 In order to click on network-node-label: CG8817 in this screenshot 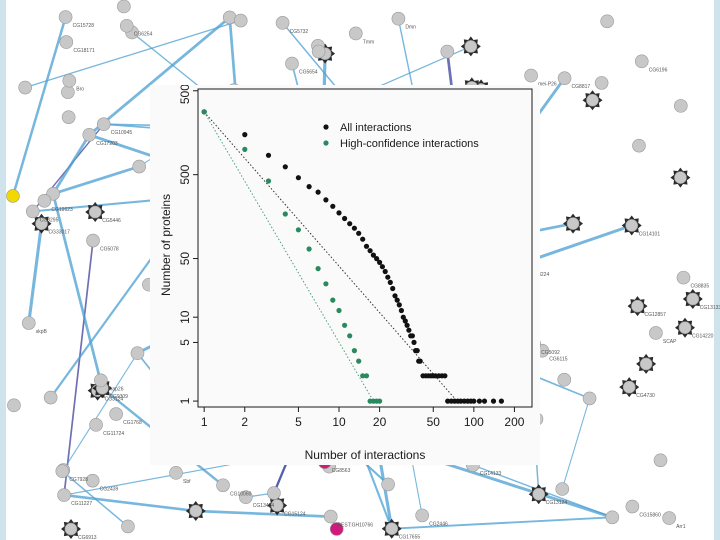, I will do `click(581, 87)`.